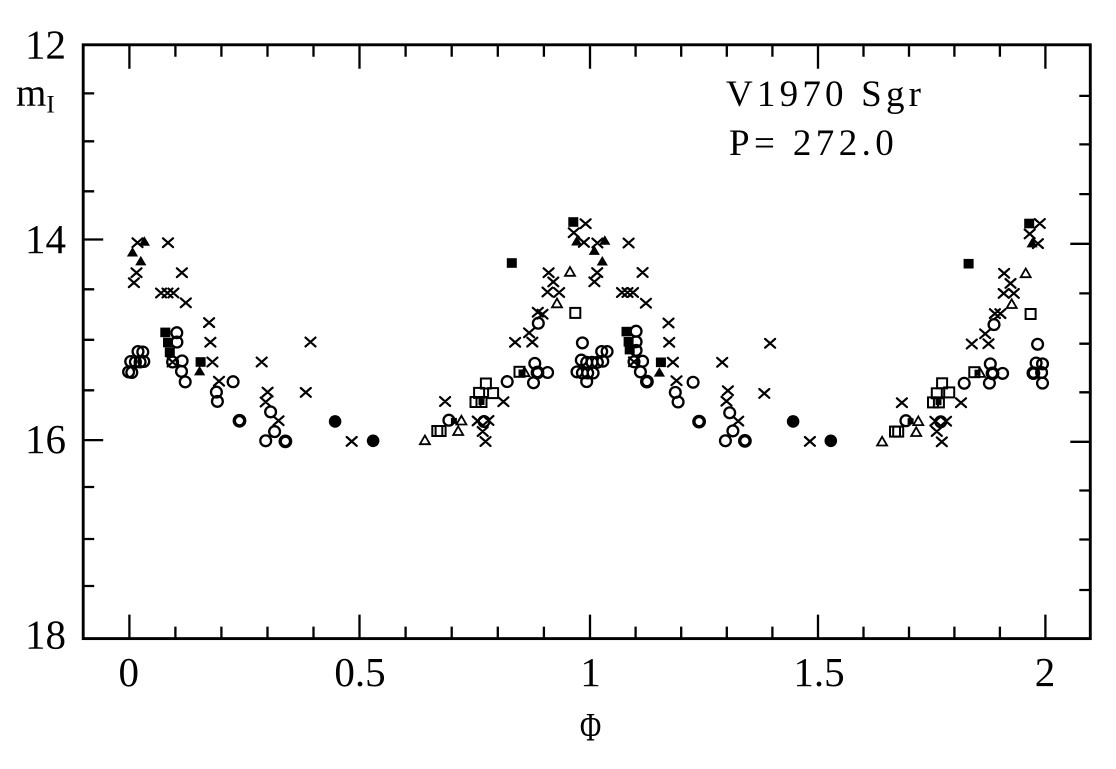 The height and width of the screenshot is (769, 1116). I want to click on svg-text: 14, so click(45, 239).